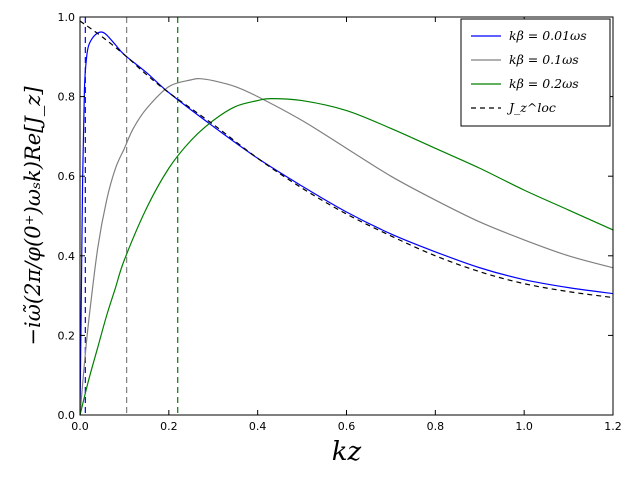 The height and width of the screenshot is (480, 640). I want to click on y-tick-label: 0.8, so click(67, 97).